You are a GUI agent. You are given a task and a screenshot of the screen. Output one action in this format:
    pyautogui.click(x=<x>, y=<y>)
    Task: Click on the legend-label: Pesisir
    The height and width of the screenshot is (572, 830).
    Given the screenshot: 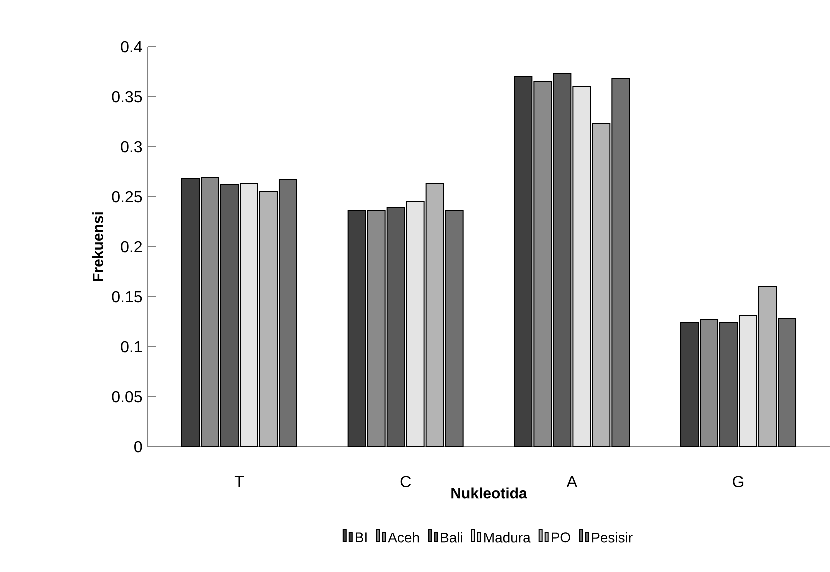 What is the action you would take?
    pyautogui.click(x=612, y=537)
    